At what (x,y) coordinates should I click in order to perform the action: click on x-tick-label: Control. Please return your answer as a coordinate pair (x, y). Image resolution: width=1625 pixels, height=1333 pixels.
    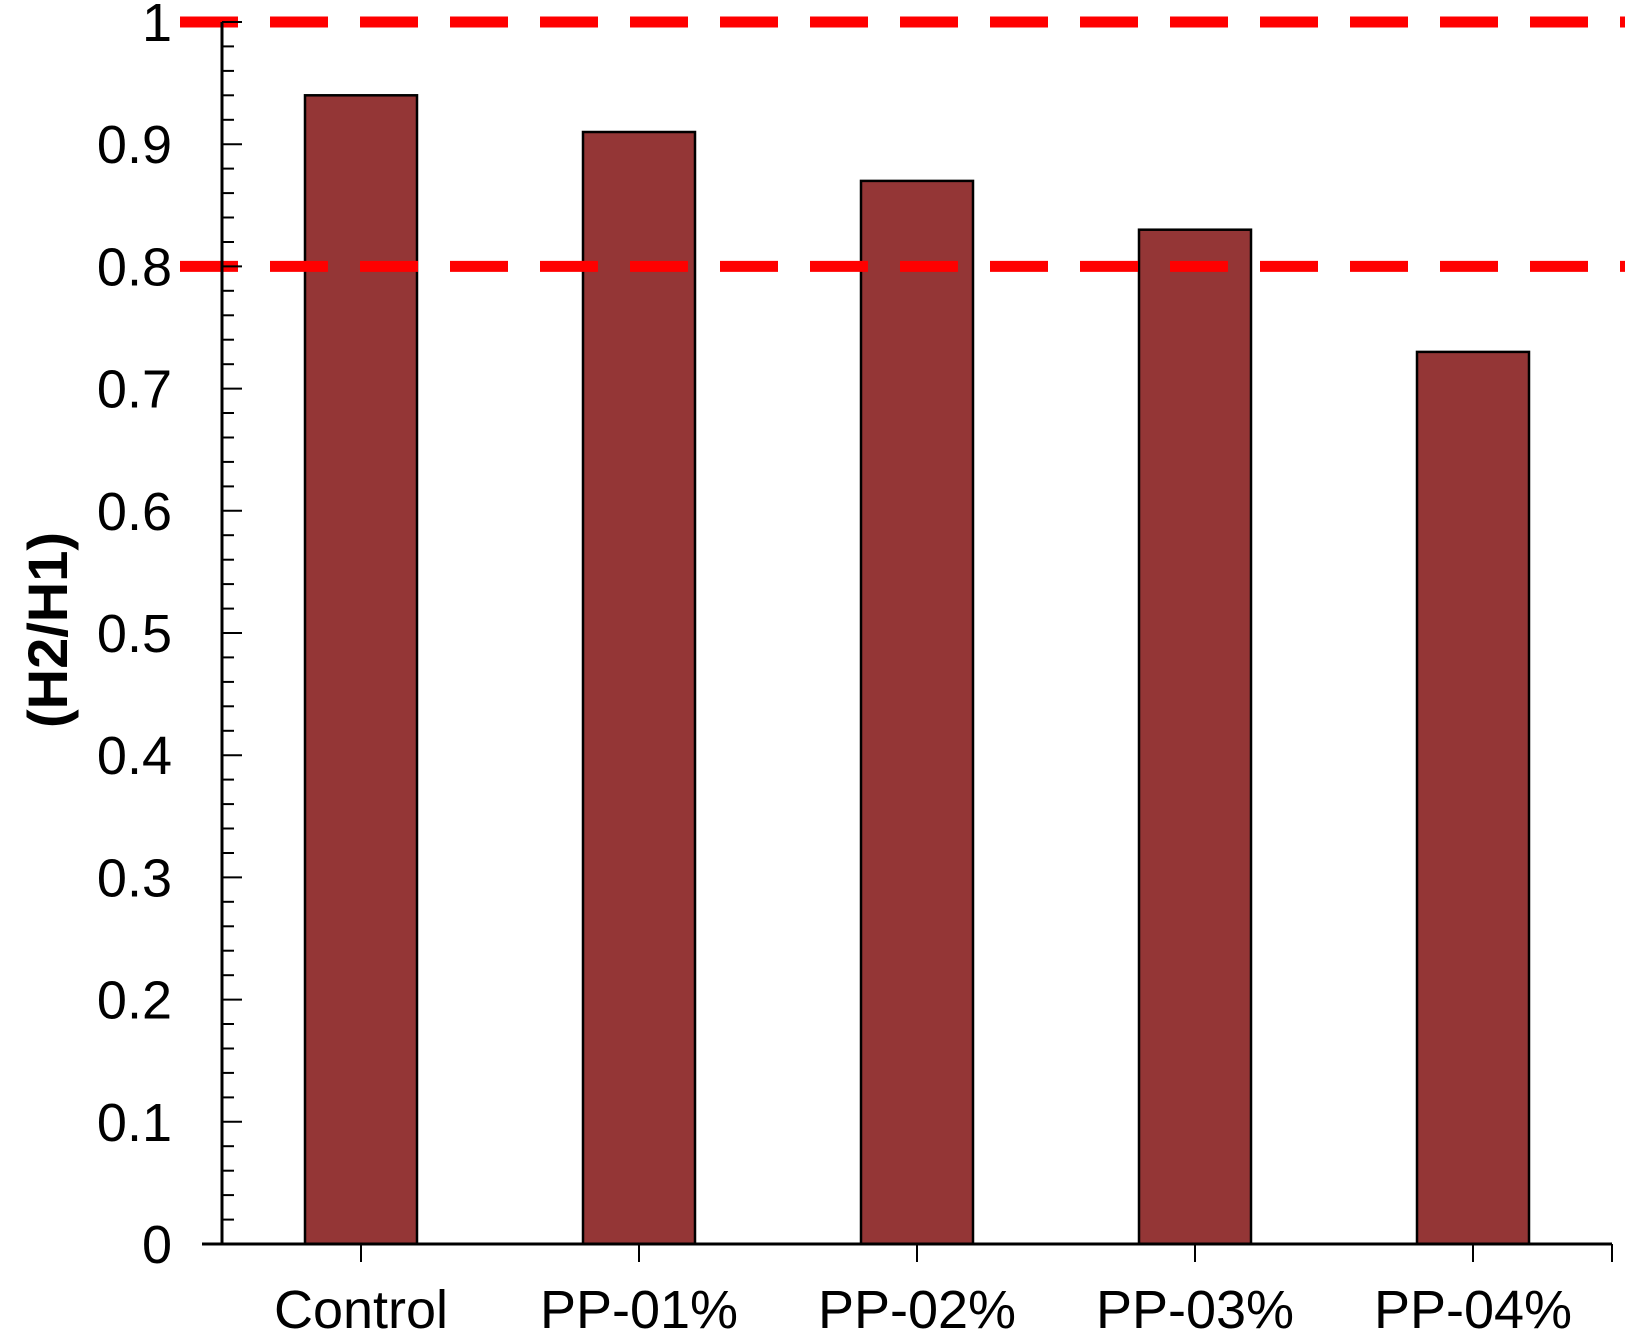
    Looking at the image, I should click on (361, 1306).